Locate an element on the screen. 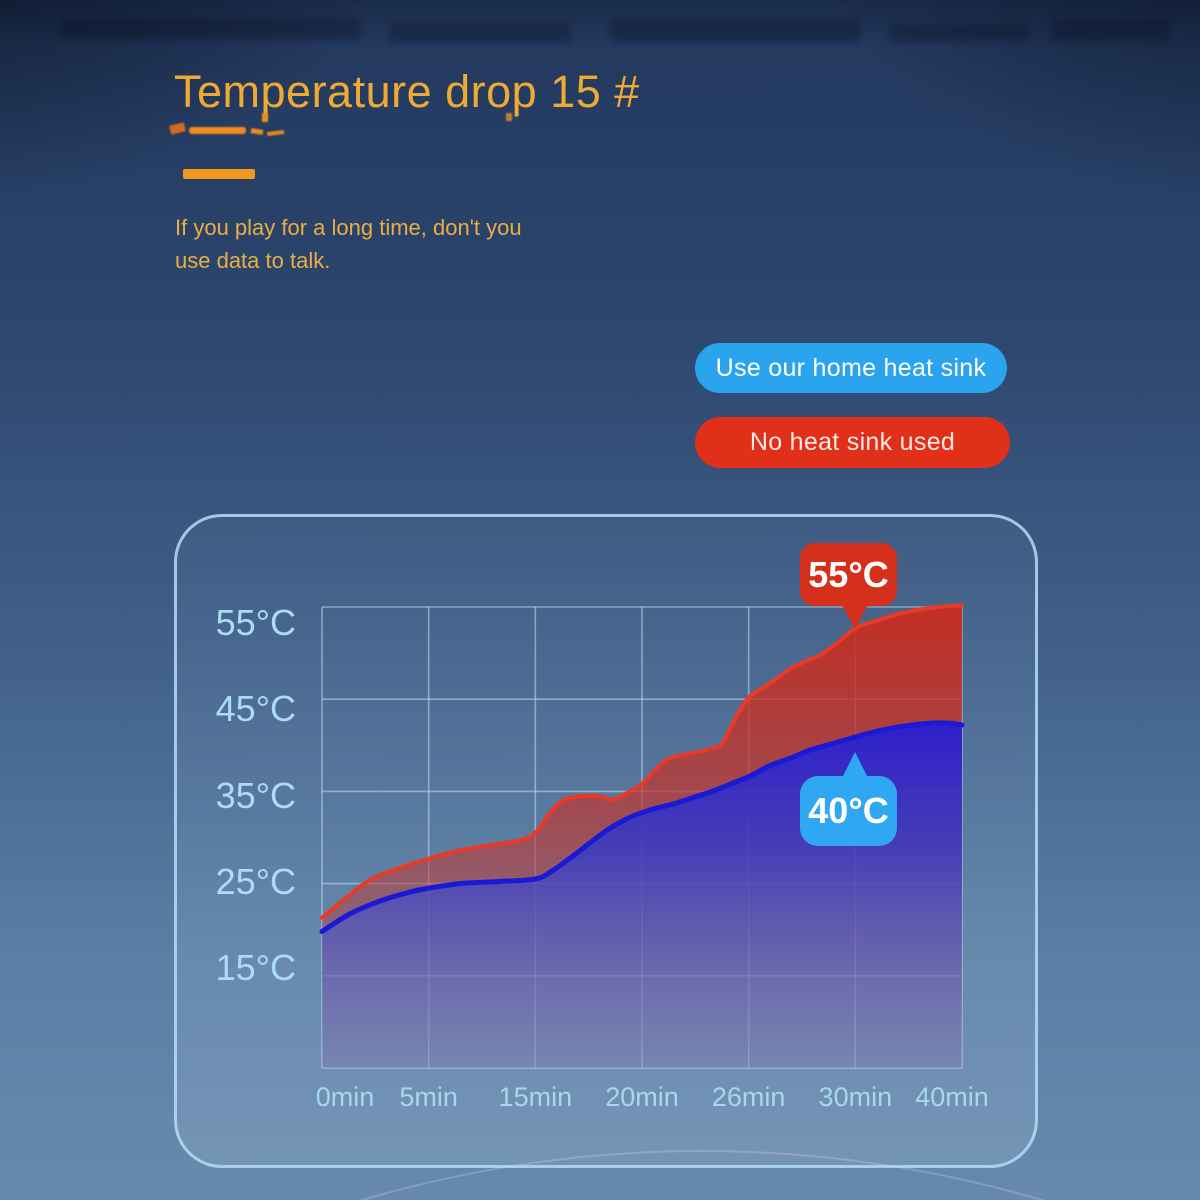  max-temp-callout-blue: 40°C is located at coordinates (848, 811).